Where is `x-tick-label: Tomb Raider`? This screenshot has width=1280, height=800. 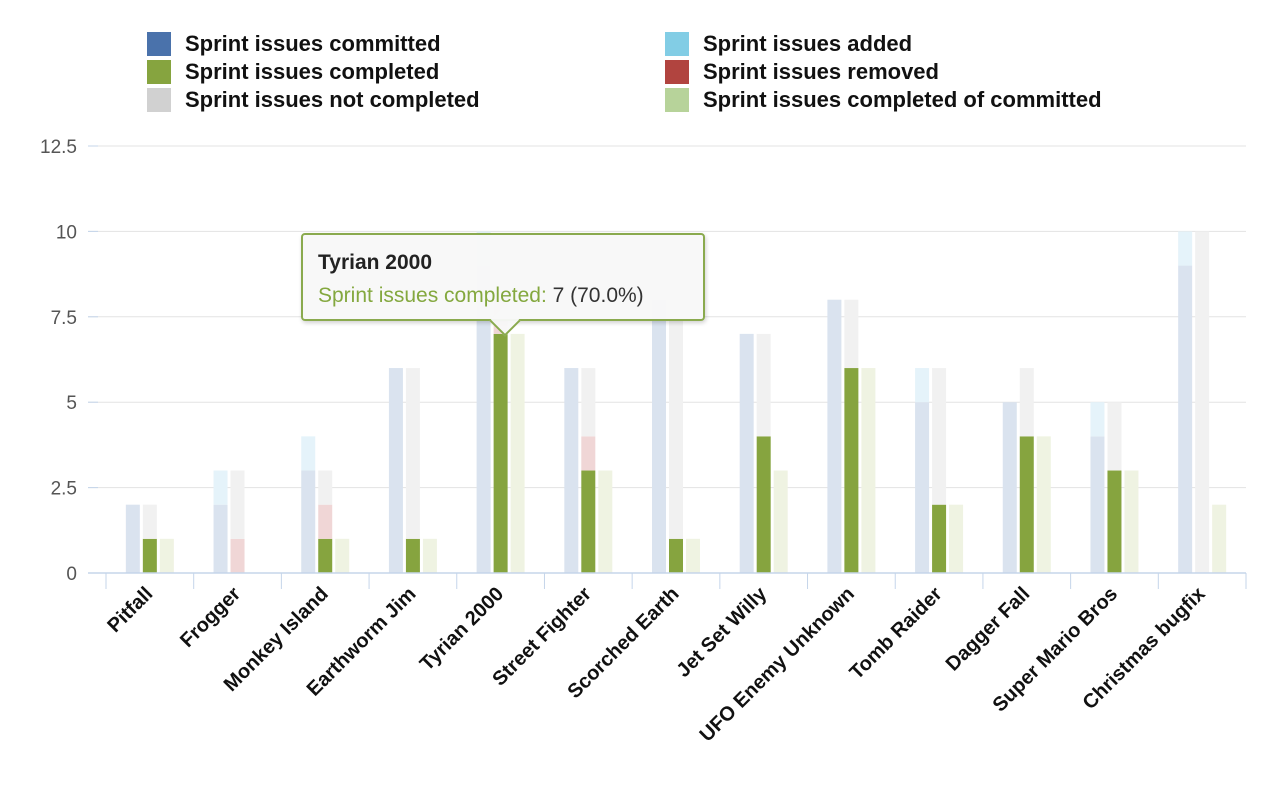 x-tick-label: Tomb Raider is located at coordinates (896, 633).